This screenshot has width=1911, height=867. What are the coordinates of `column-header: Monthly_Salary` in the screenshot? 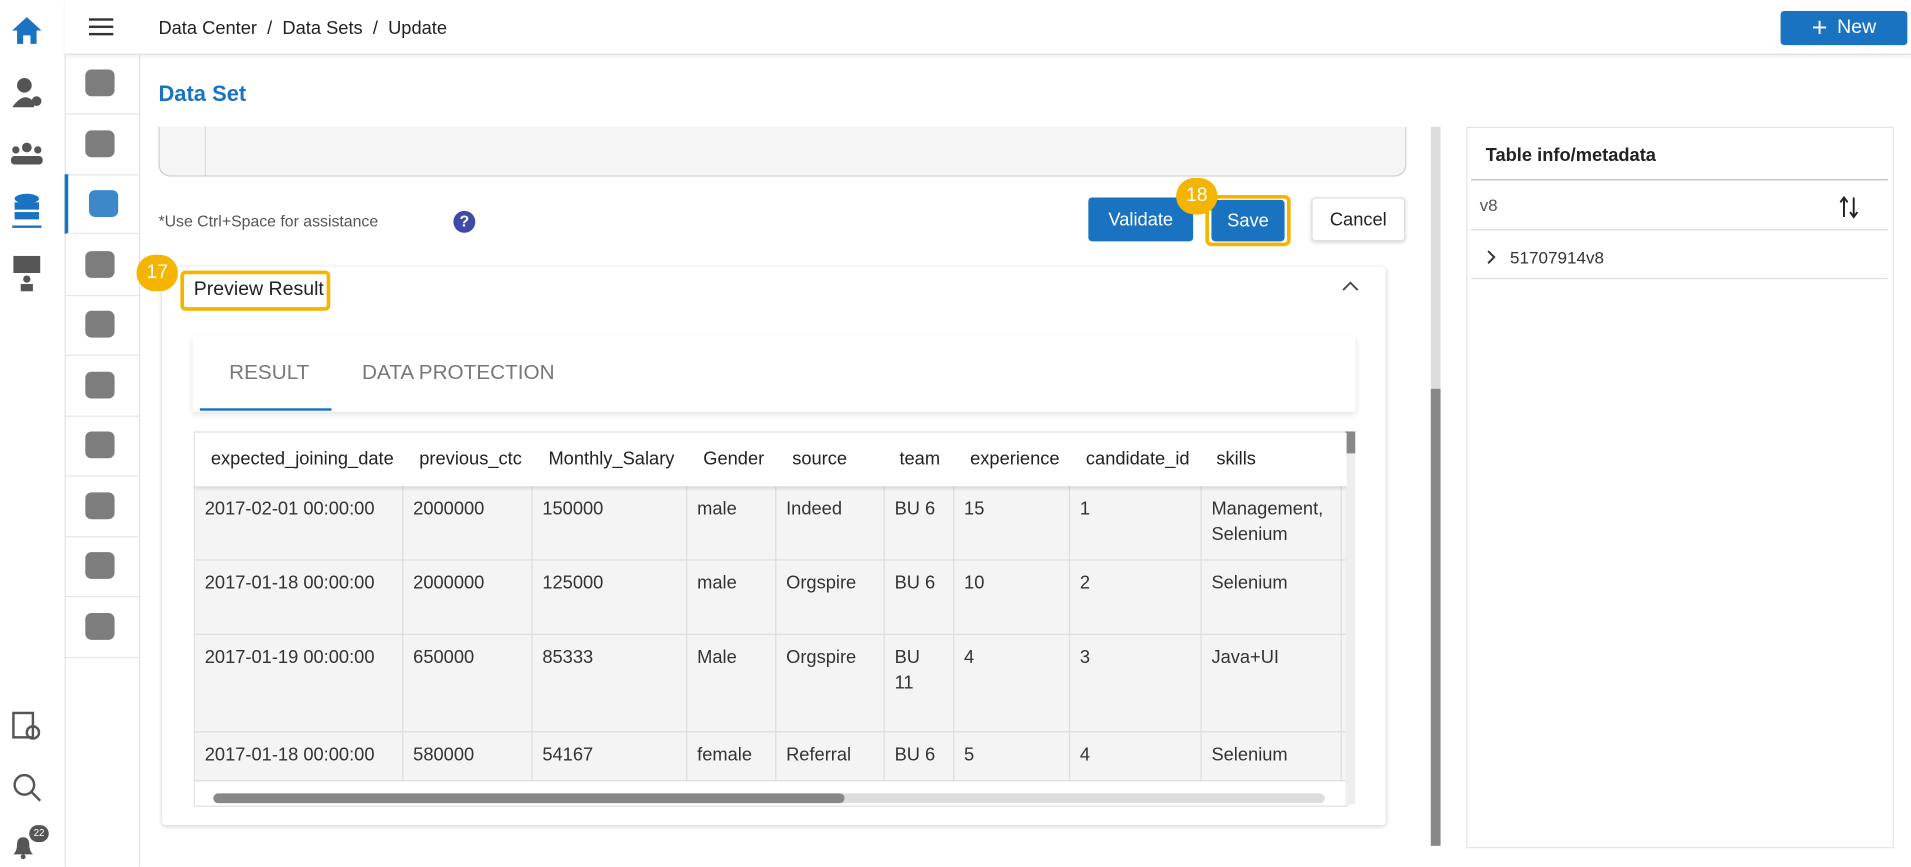 It's located at (611, 459).